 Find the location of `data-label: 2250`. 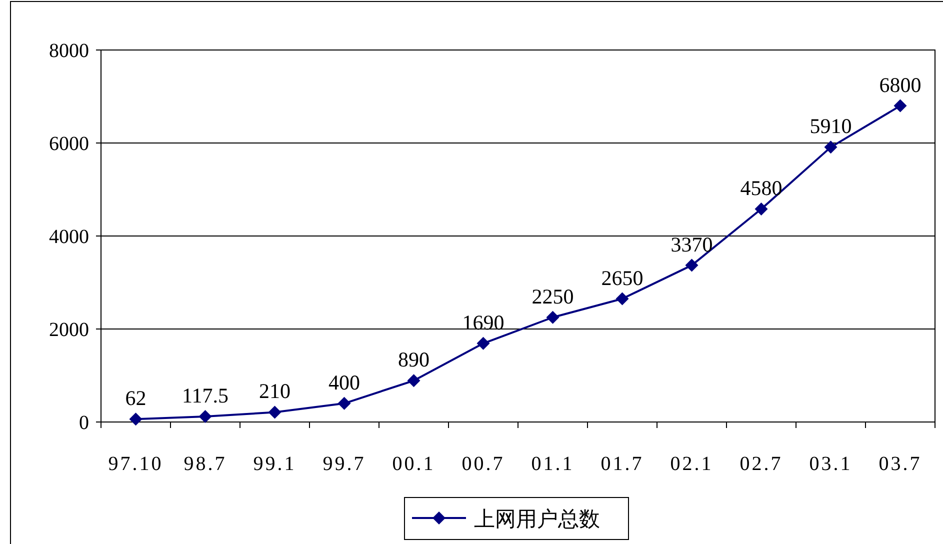

data-label: 2250 is located at coordinates (553, 296).